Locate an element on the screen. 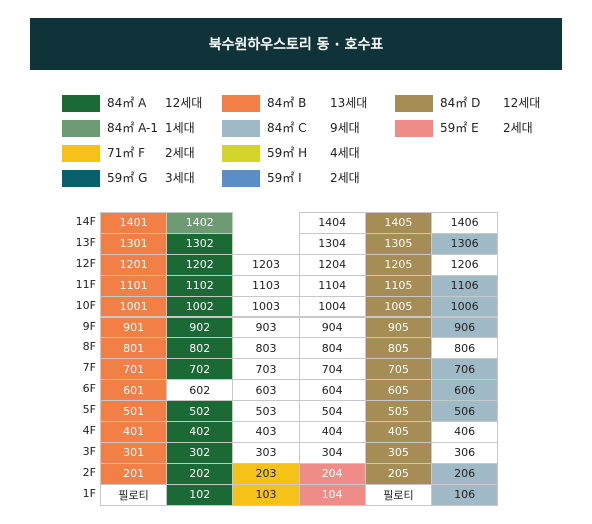 This screenshot has height=524, width=592. unit-cell: 1404 is located at coordinates (332, 223).